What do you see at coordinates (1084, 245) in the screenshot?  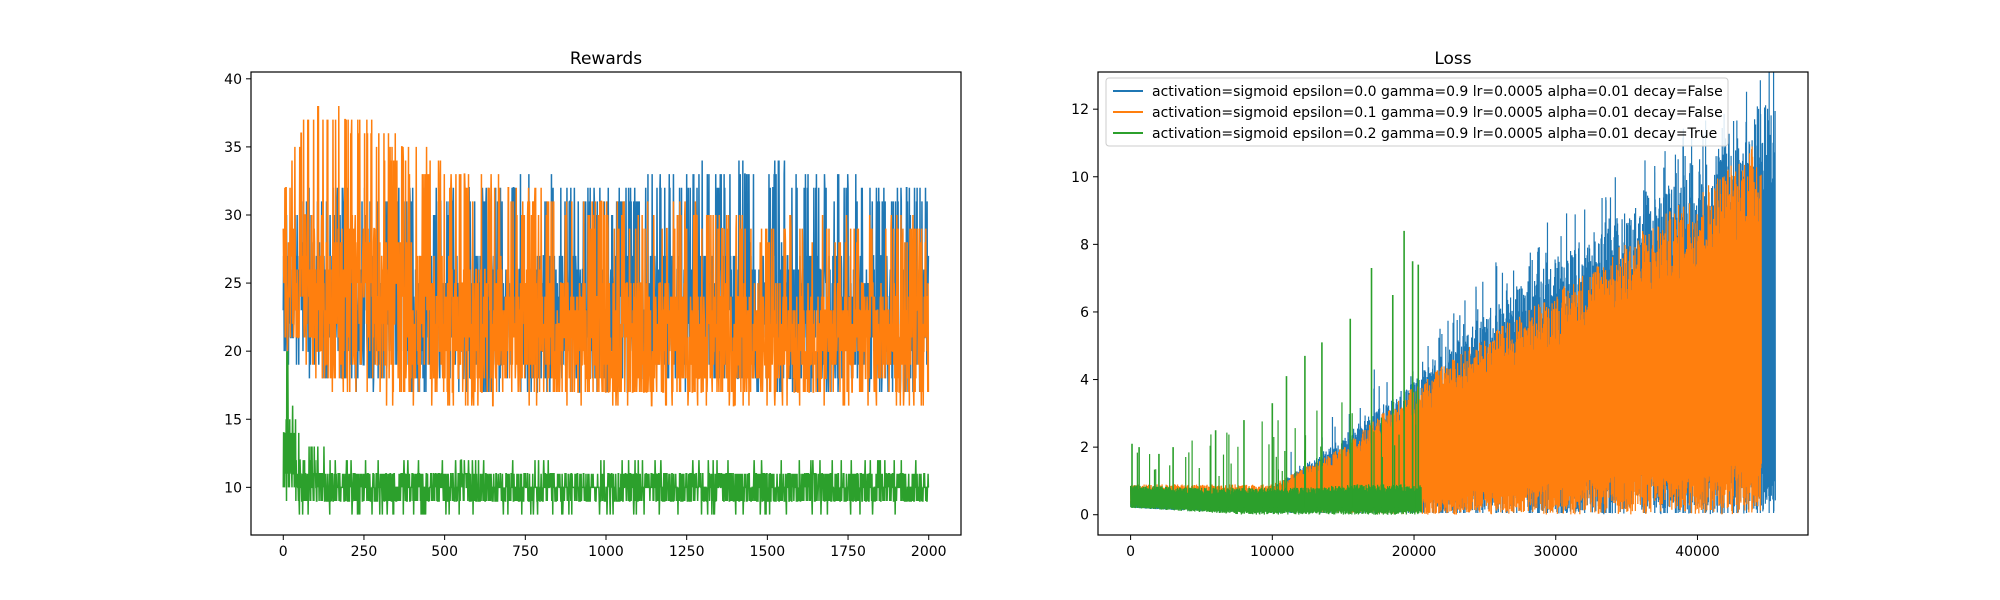 I see `y-tick-label: 8` at bounding box center [1084, 245].